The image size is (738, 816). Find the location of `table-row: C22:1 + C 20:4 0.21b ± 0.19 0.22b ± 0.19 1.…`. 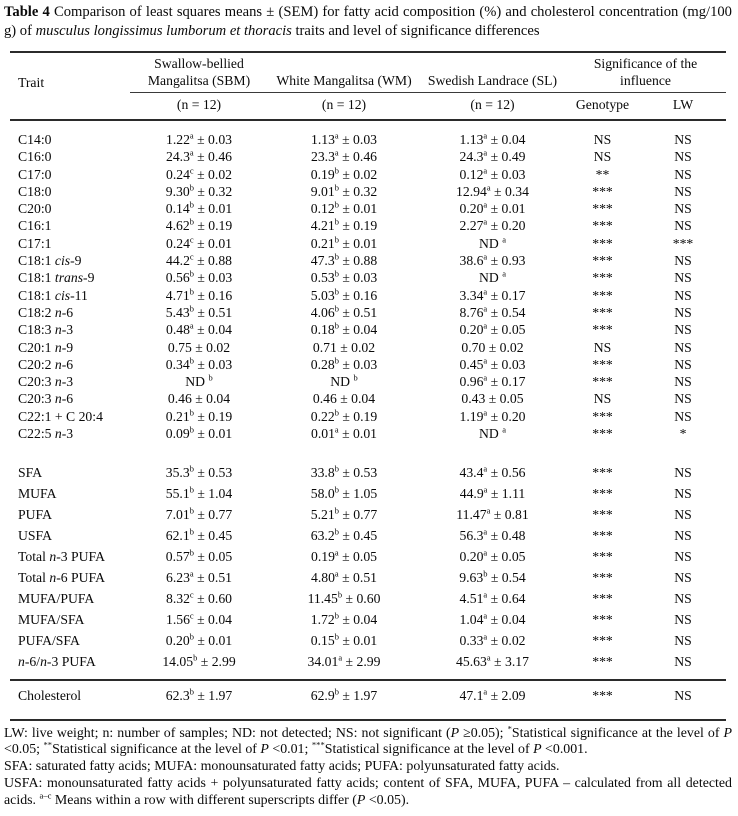

table-row: C22:1 + C 20:4 0.21b ± 0.19 0.22b ± 0.19 1.… is located at coordinates (368, 416).